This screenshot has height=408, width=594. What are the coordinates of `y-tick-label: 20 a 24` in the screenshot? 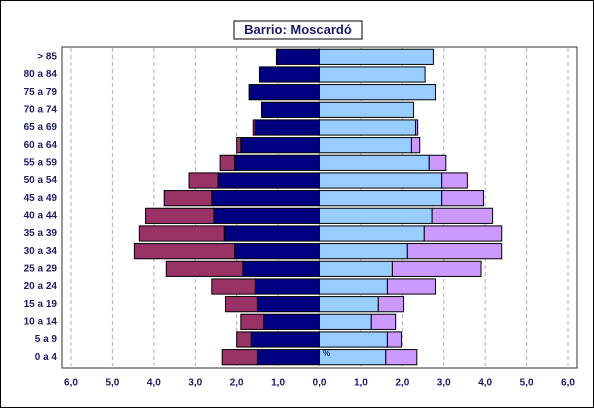 It's located at (41, 286).